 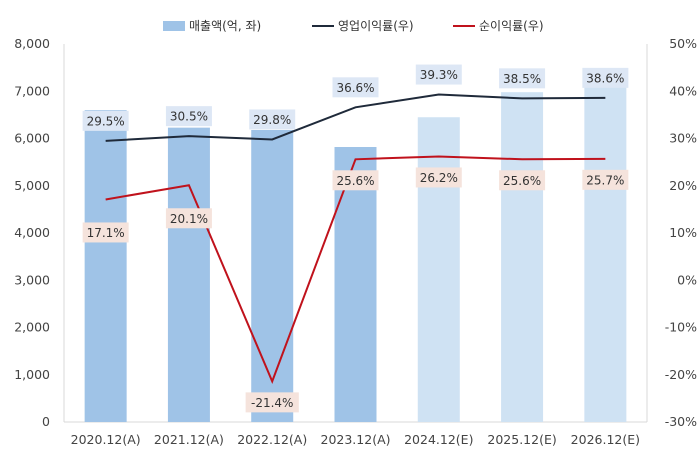 What do you see at coordinates (521, 439) in the screenshot?
I see `x-tick-label: 2025.12(E)` at bounding box center [521, 439].